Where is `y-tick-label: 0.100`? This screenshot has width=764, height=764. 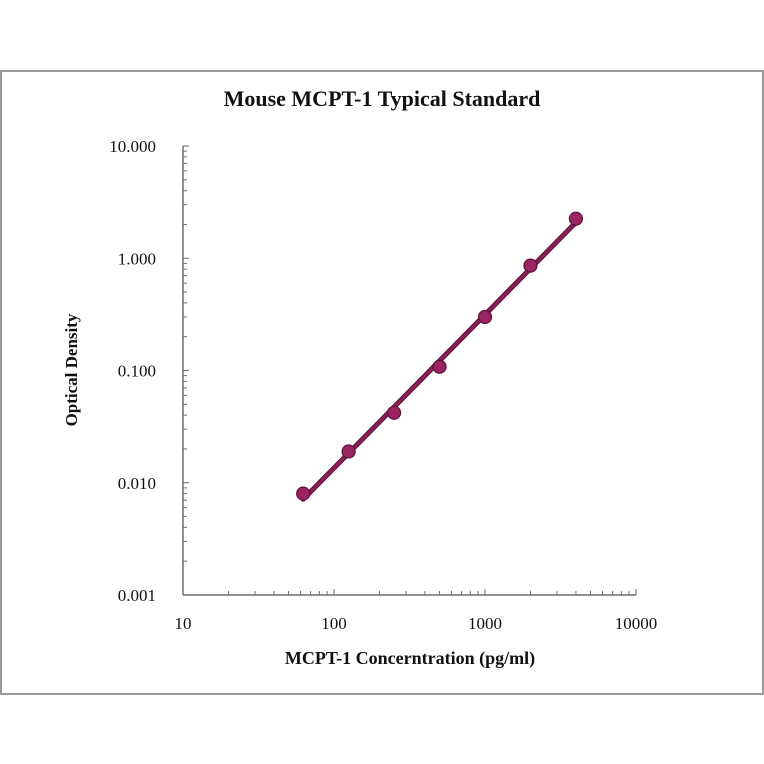 y-tick-label: 0.100 is located at coordinates (137, 371).